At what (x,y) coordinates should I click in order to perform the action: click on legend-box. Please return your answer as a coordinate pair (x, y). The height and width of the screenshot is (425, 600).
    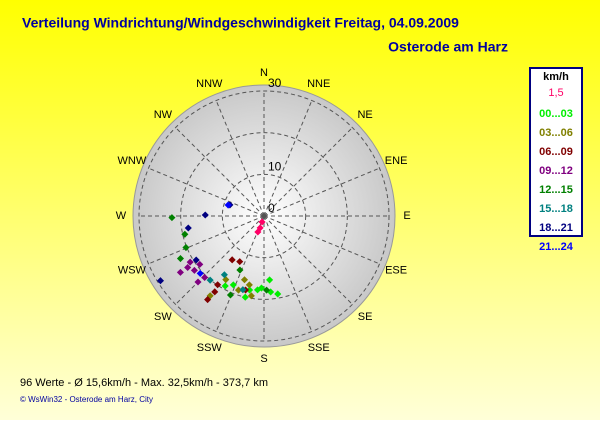
    Looking at the image, I should click on (556, 152).